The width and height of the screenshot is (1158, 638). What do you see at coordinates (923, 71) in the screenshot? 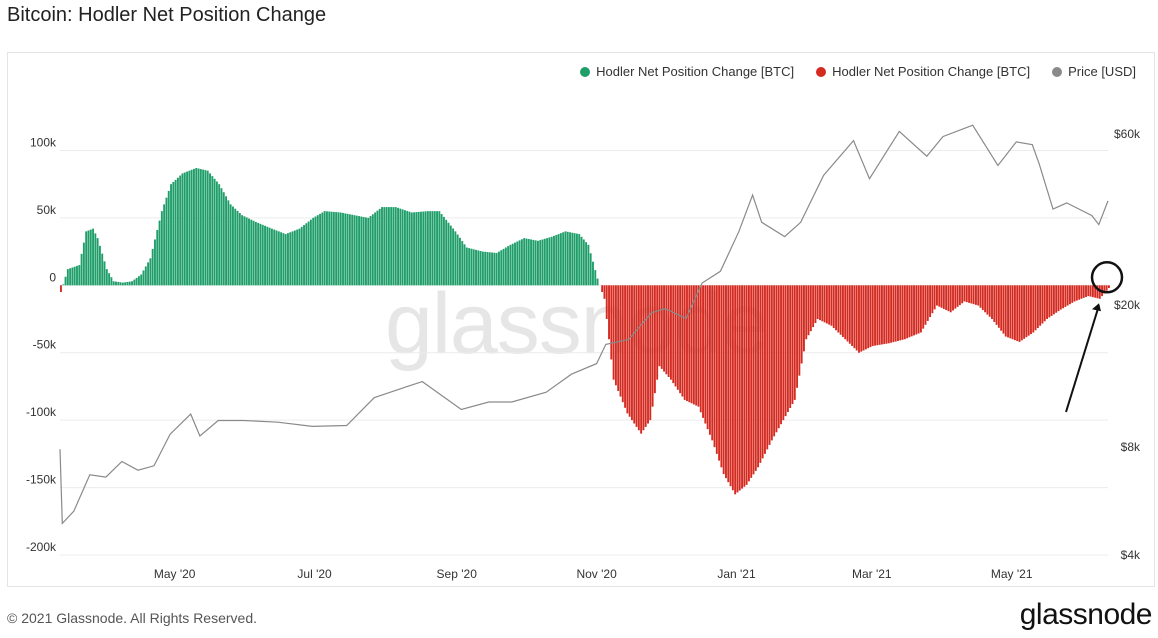
I see `legend-item-negative: Hodler Net Position Change [BTC]` at bounding box center [923, 71].